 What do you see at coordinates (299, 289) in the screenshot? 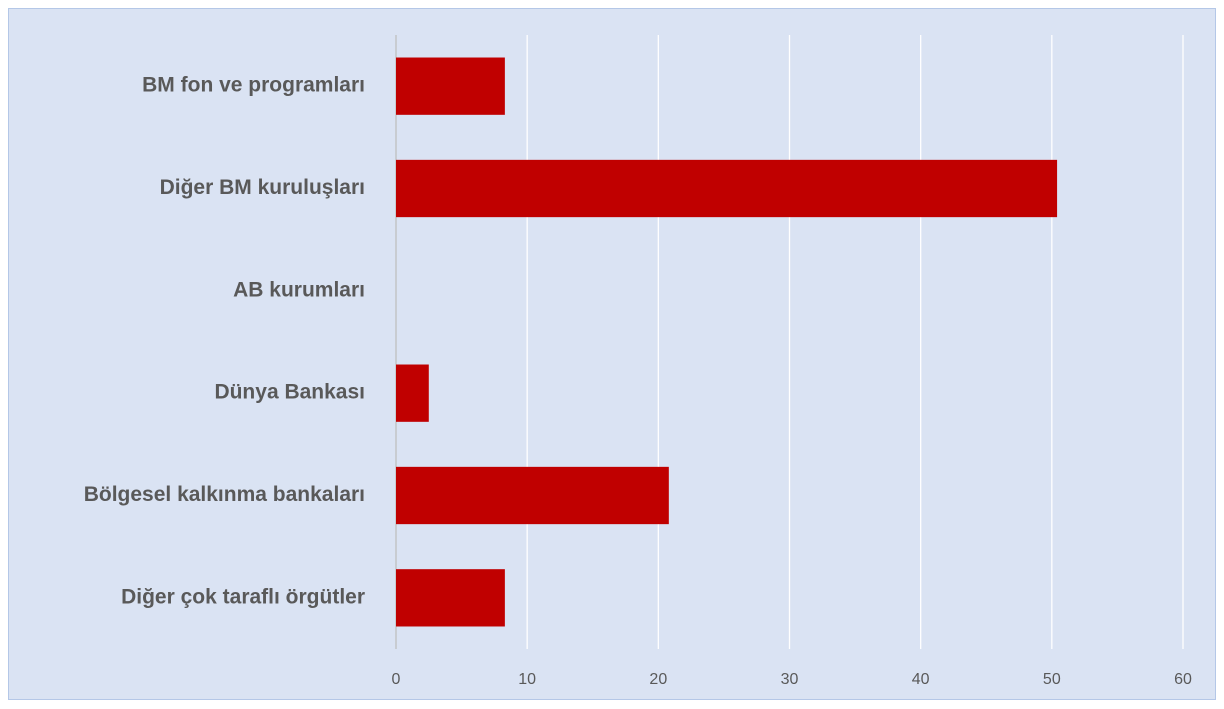
I see `y-tick-label: AB kurumları` at bounding box center [299, 289].